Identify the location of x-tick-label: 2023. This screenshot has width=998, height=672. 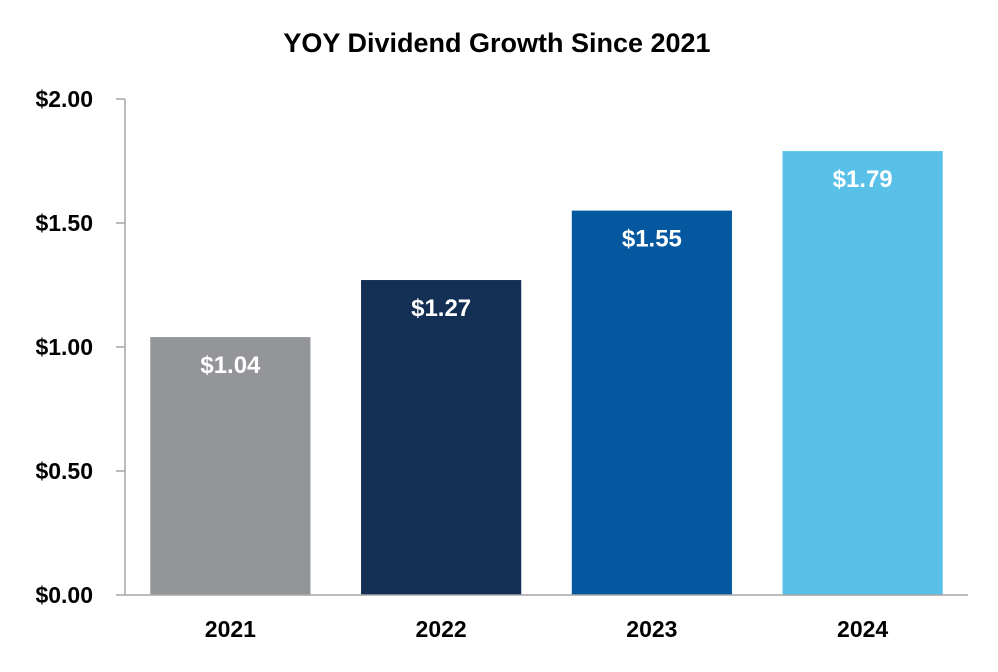
(651, 629).